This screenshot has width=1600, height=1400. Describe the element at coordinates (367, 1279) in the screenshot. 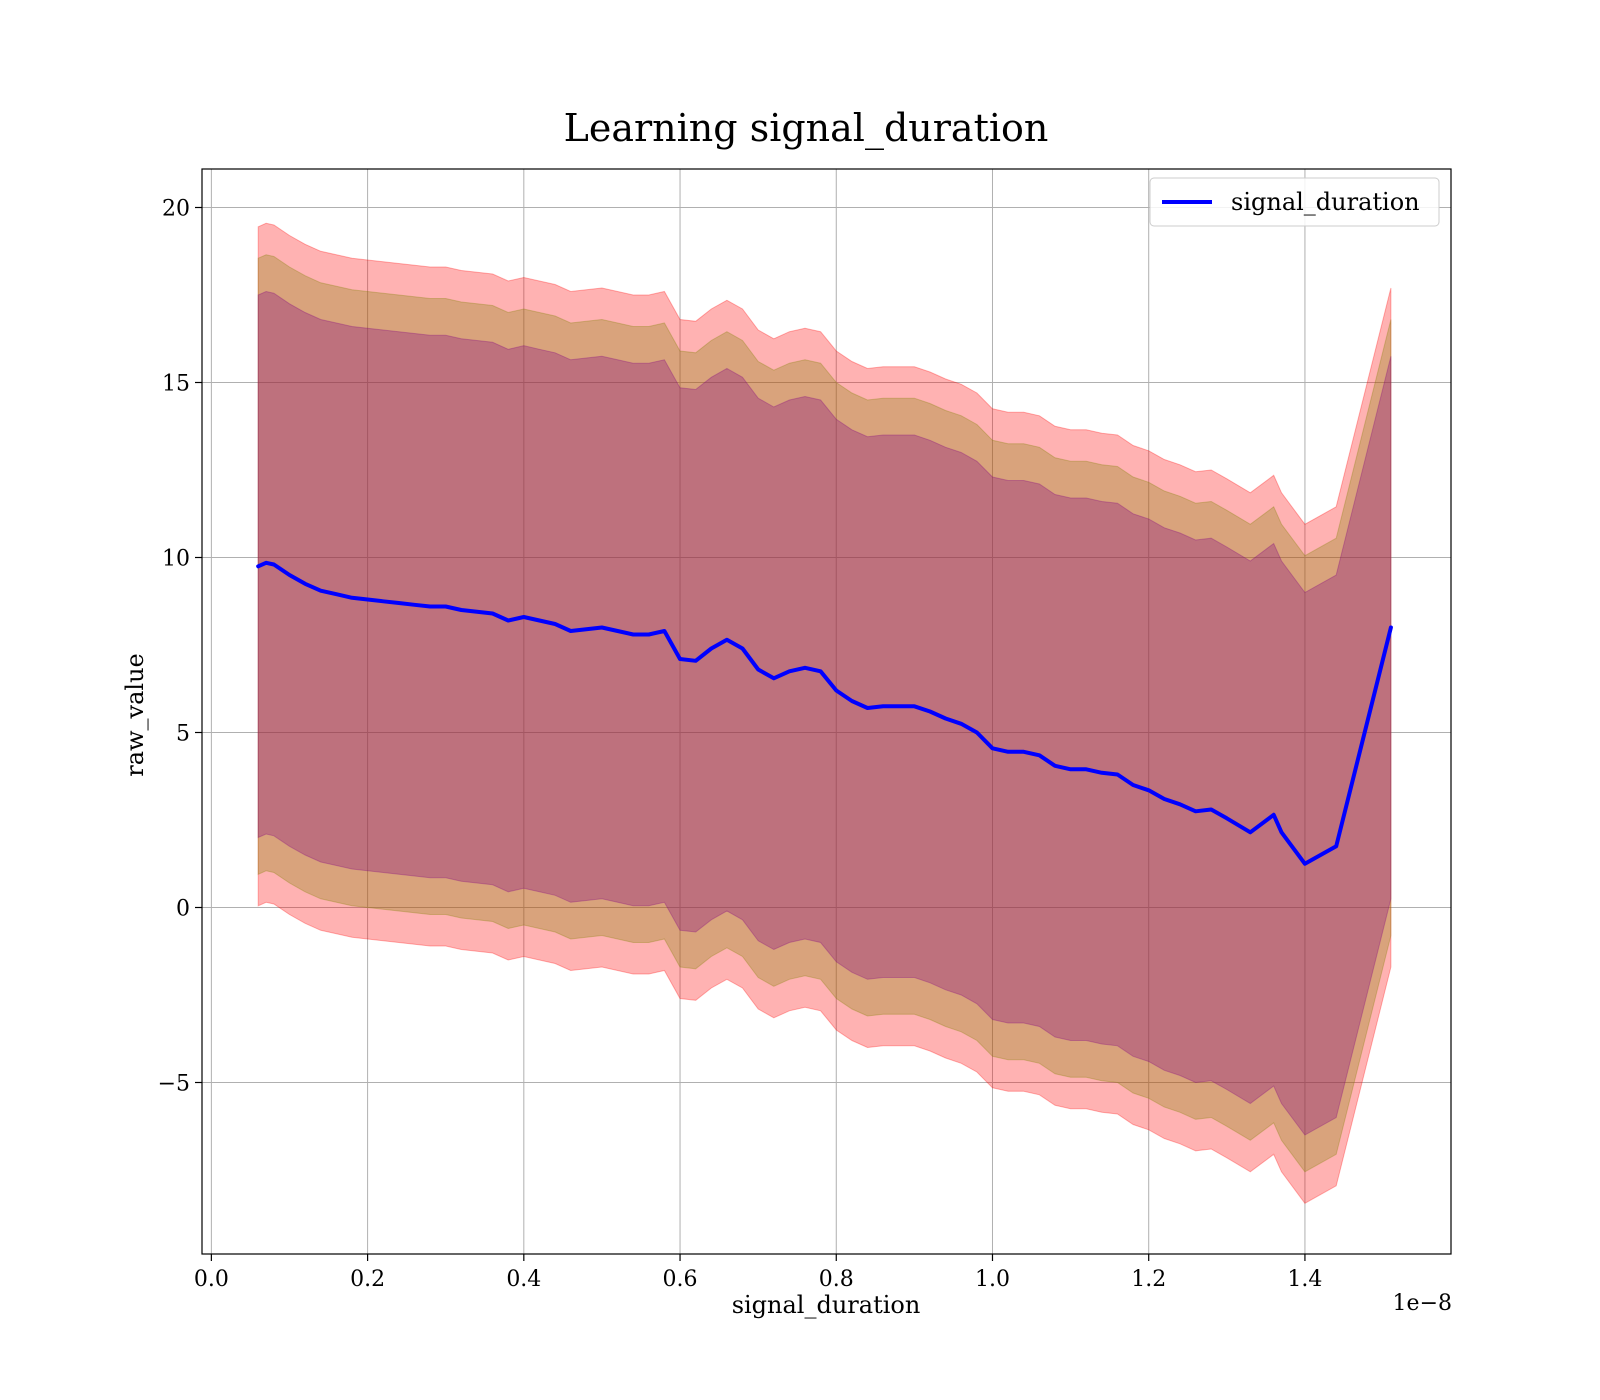

I see `x-tick-label: 0.2` at that location.